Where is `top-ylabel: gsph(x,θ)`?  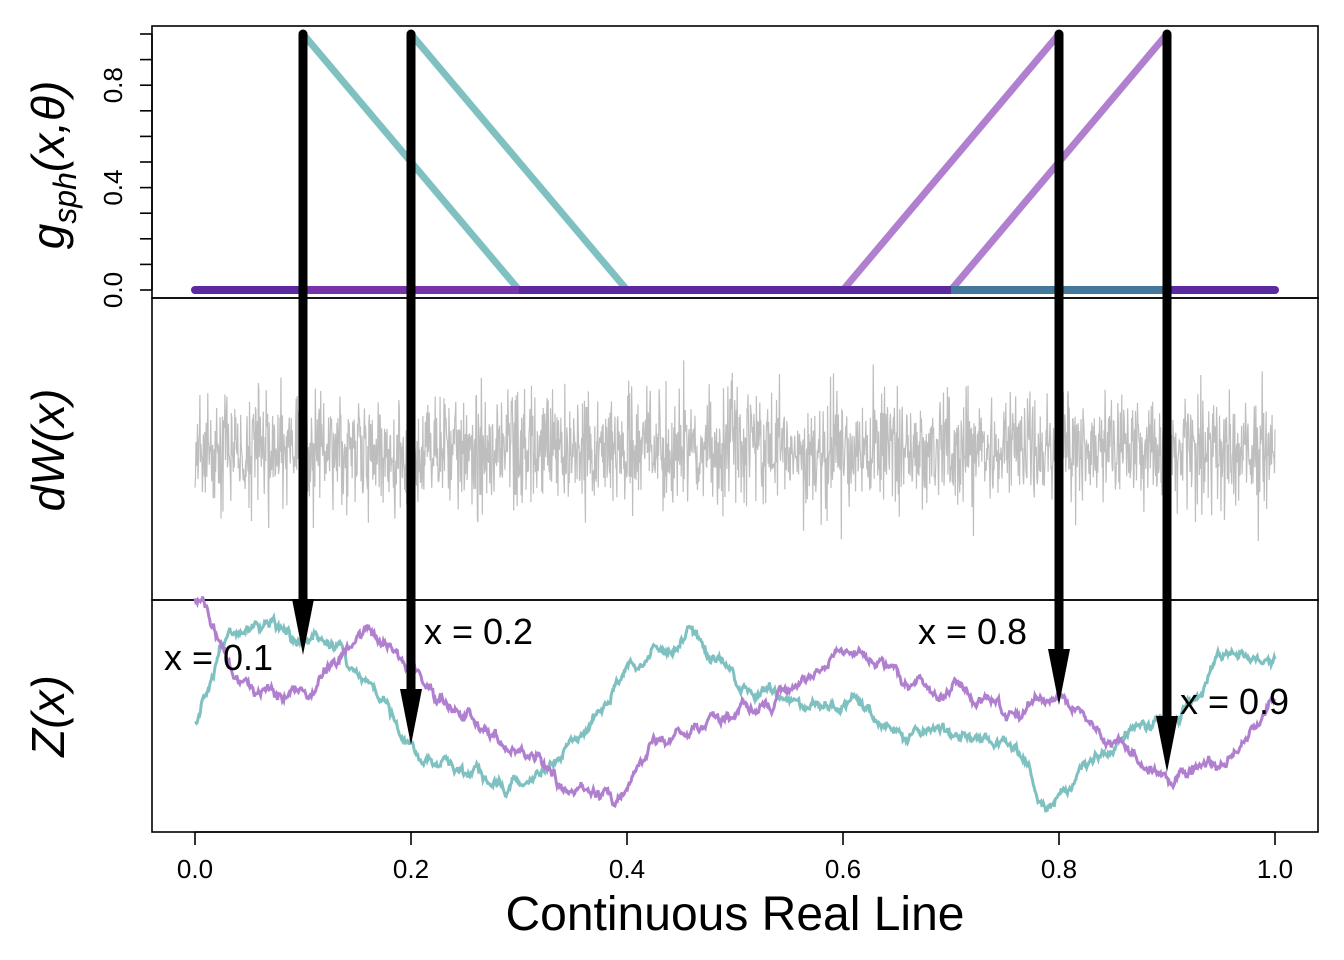
top-ylabel: gsph(x,θ) is located at coordinates (52, 165).